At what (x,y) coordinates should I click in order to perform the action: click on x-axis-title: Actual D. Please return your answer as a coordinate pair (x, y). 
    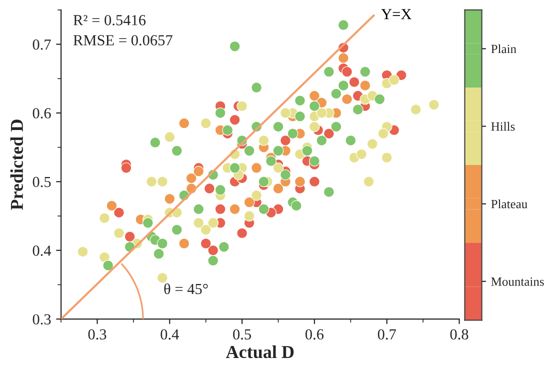
    Looking at the image, I should click on (260, 351).